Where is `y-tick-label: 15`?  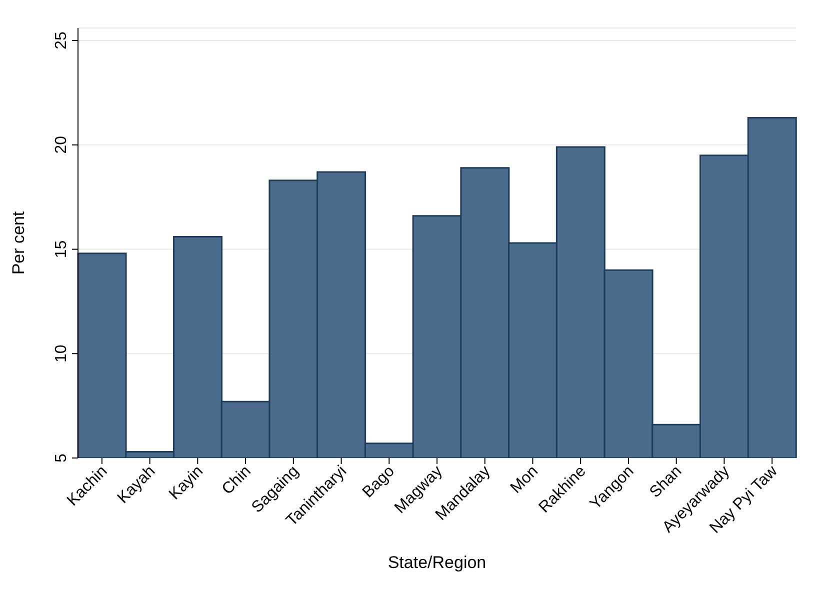
y-tick-label: 15 is located at coordinates (61, 249).